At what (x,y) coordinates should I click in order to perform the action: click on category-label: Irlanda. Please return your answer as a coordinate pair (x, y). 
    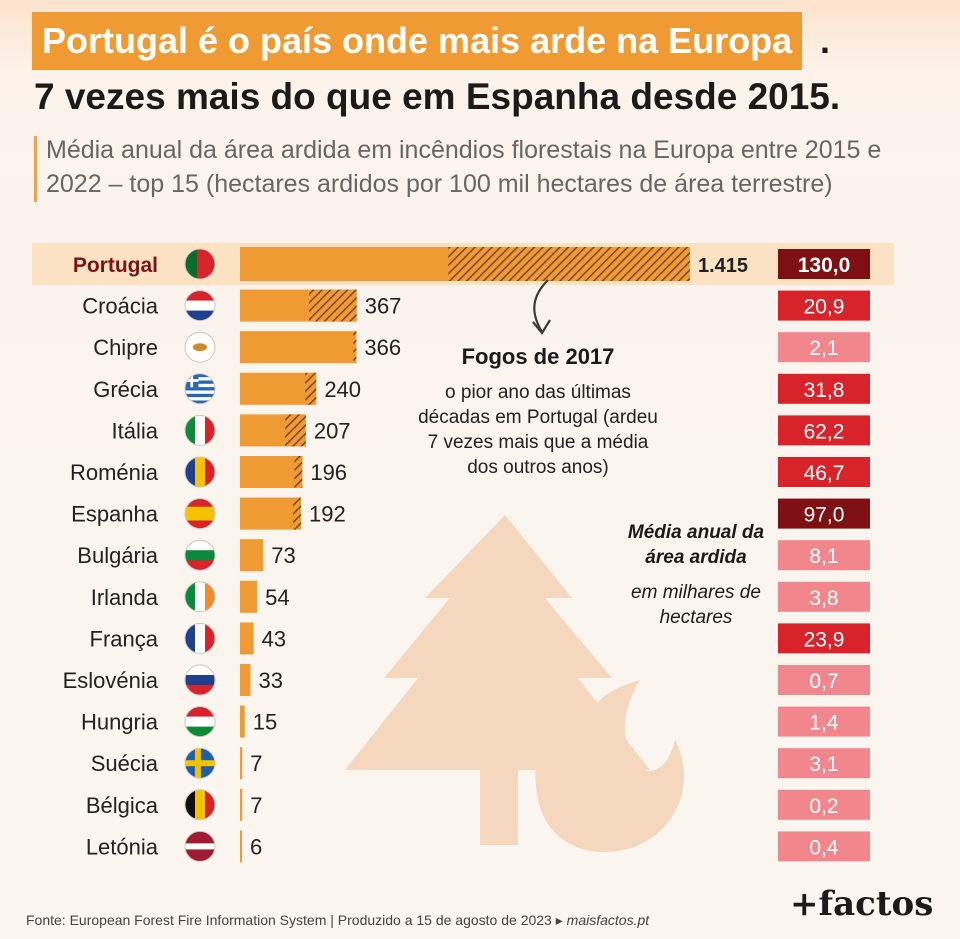
    Looking at the image, I should click on (125, 597).